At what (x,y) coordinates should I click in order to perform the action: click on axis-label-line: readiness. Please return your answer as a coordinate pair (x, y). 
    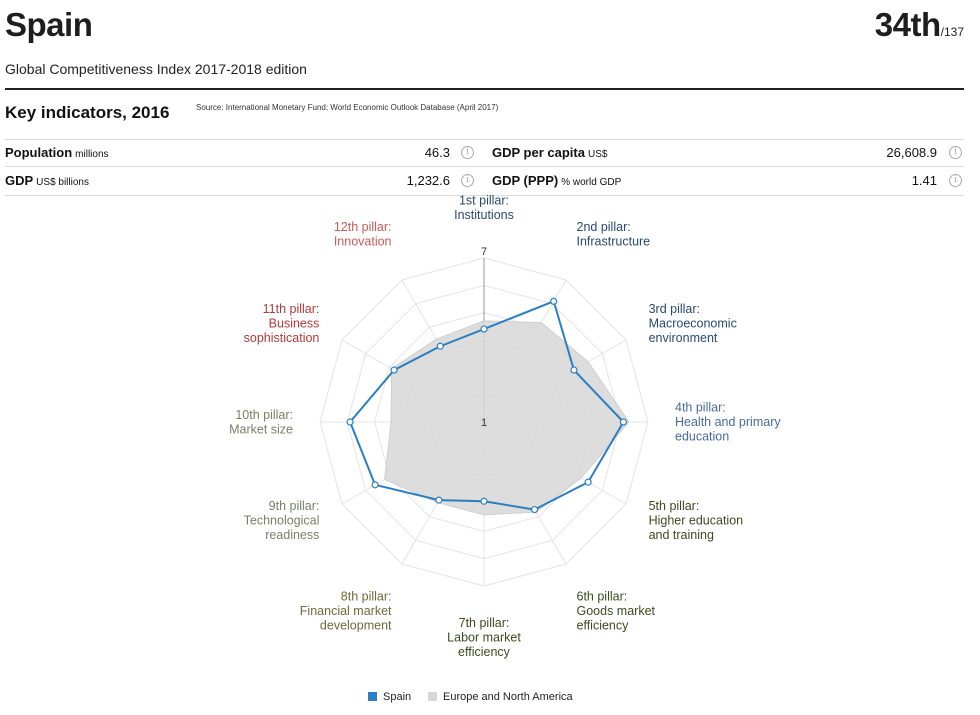
    Looking at the image, I should click on (292, 535).